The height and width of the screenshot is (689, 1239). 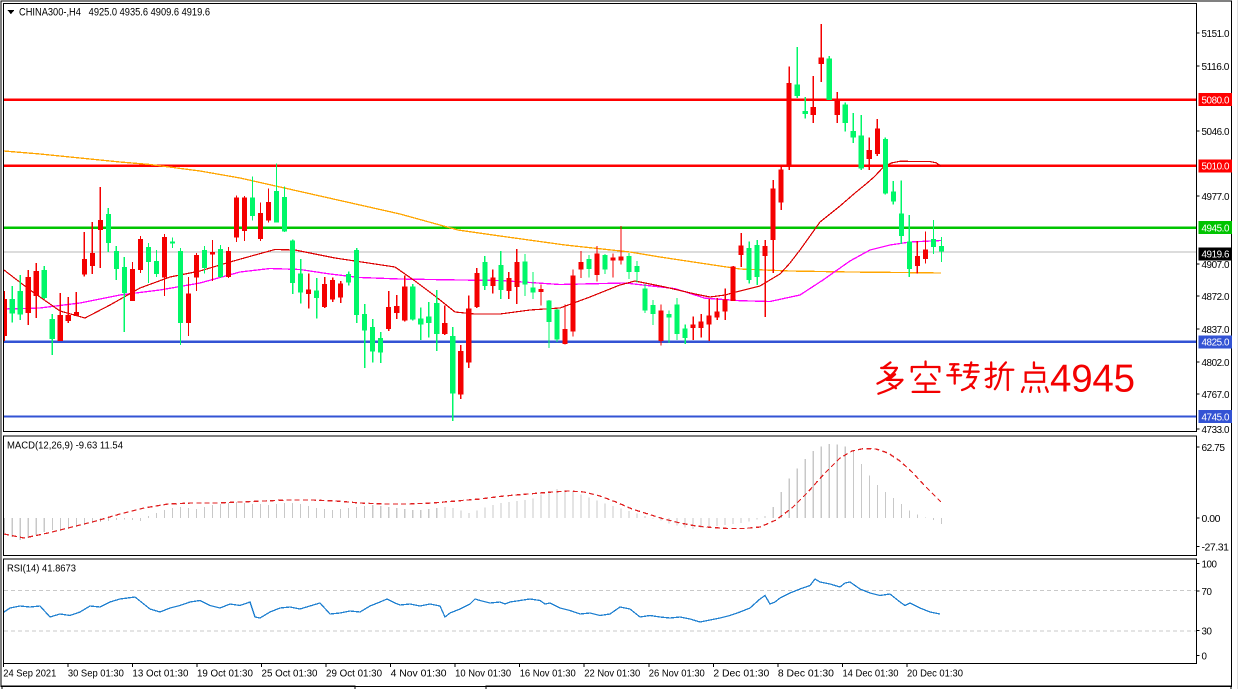 I want to click on svg-text: 14 Dec 01:30, so click(x=870, y=674).